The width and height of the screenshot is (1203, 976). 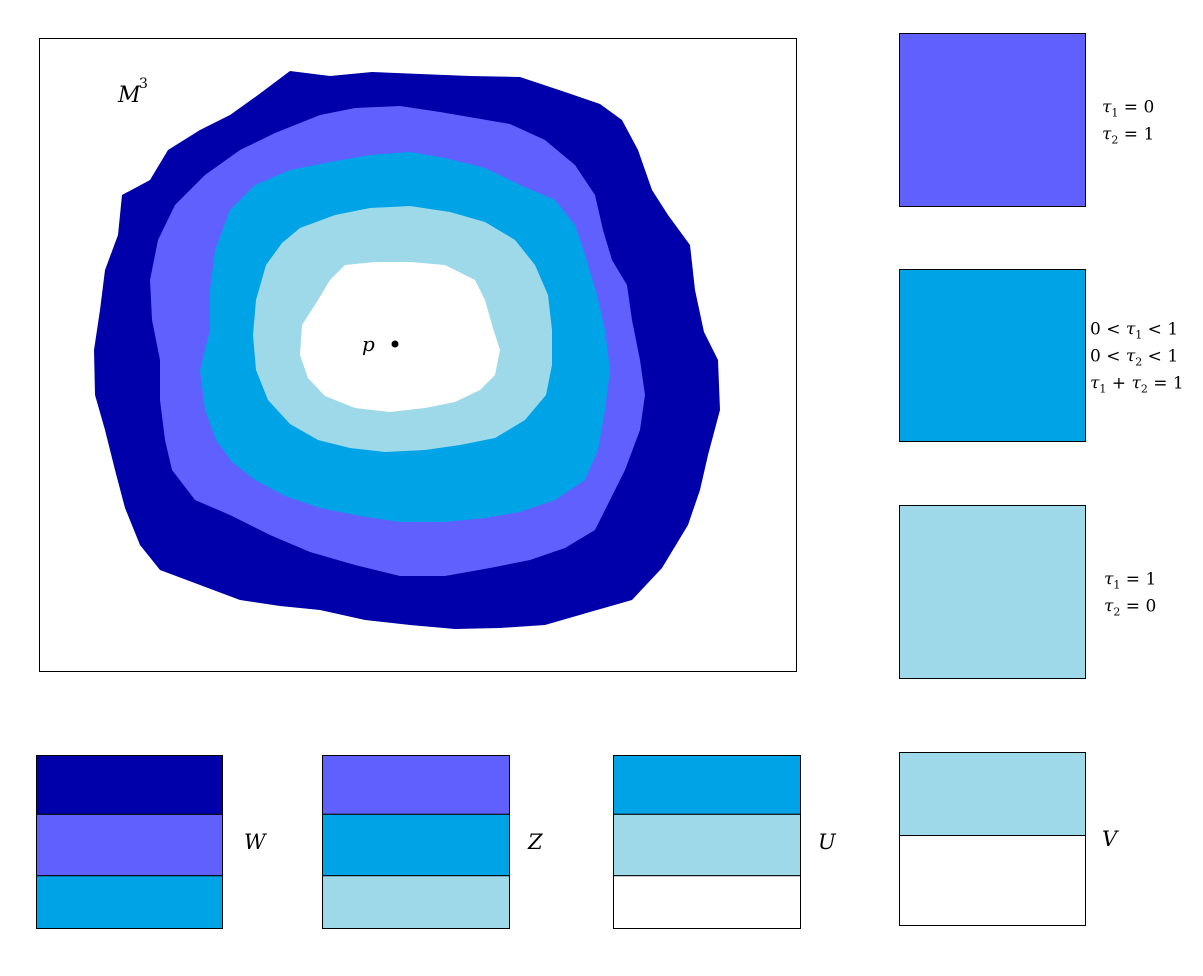 What do you see at coordinates (1128, 109) in the screenshot?
I see `legend-condition-1-1: τ1 = 0` at bounding box center [1128, 109].